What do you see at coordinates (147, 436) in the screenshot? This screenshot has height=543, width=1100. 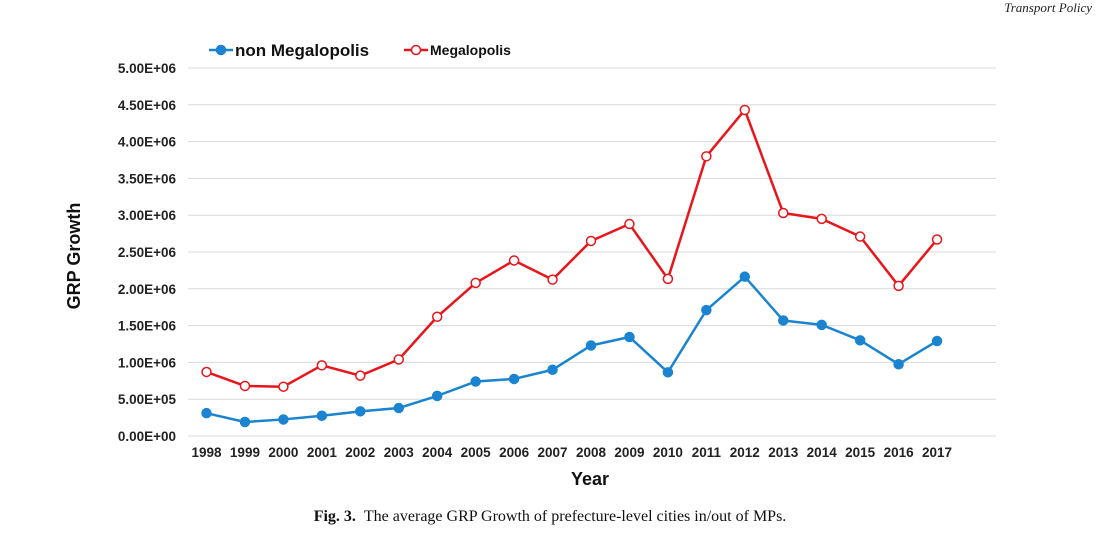 I see `y-tick-label: 0.00E+00` at bounding box center [147, 436].